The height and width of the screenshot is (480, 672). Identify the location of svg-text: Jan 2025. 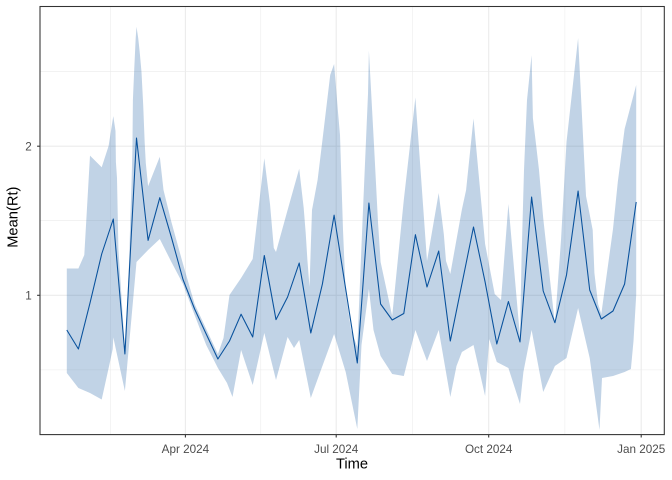
(641, 449).